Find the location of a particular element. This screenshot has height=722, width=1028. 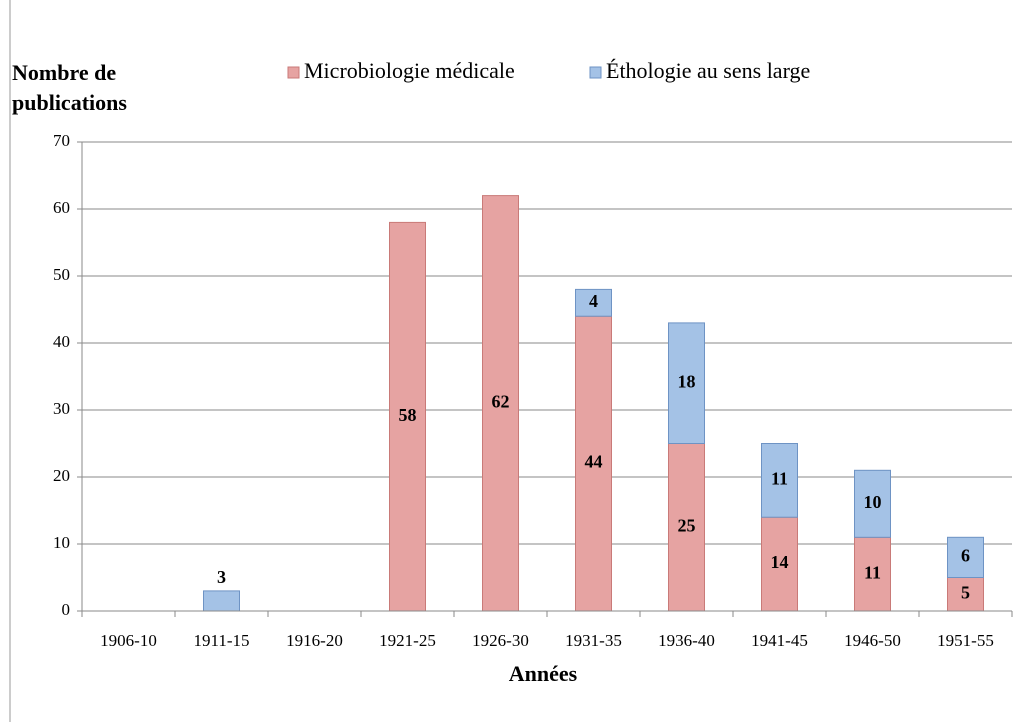

data-label: 10 is located at coordinates (873, 502).